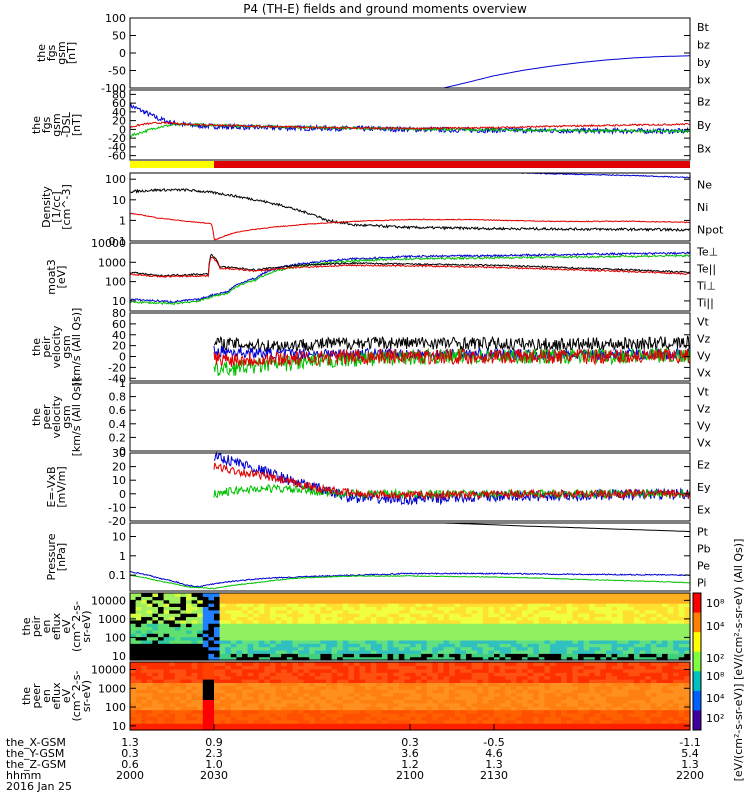 This screenshot has width=750, height=800. I want to click on legend-bz: Bz, so click(704, 102).